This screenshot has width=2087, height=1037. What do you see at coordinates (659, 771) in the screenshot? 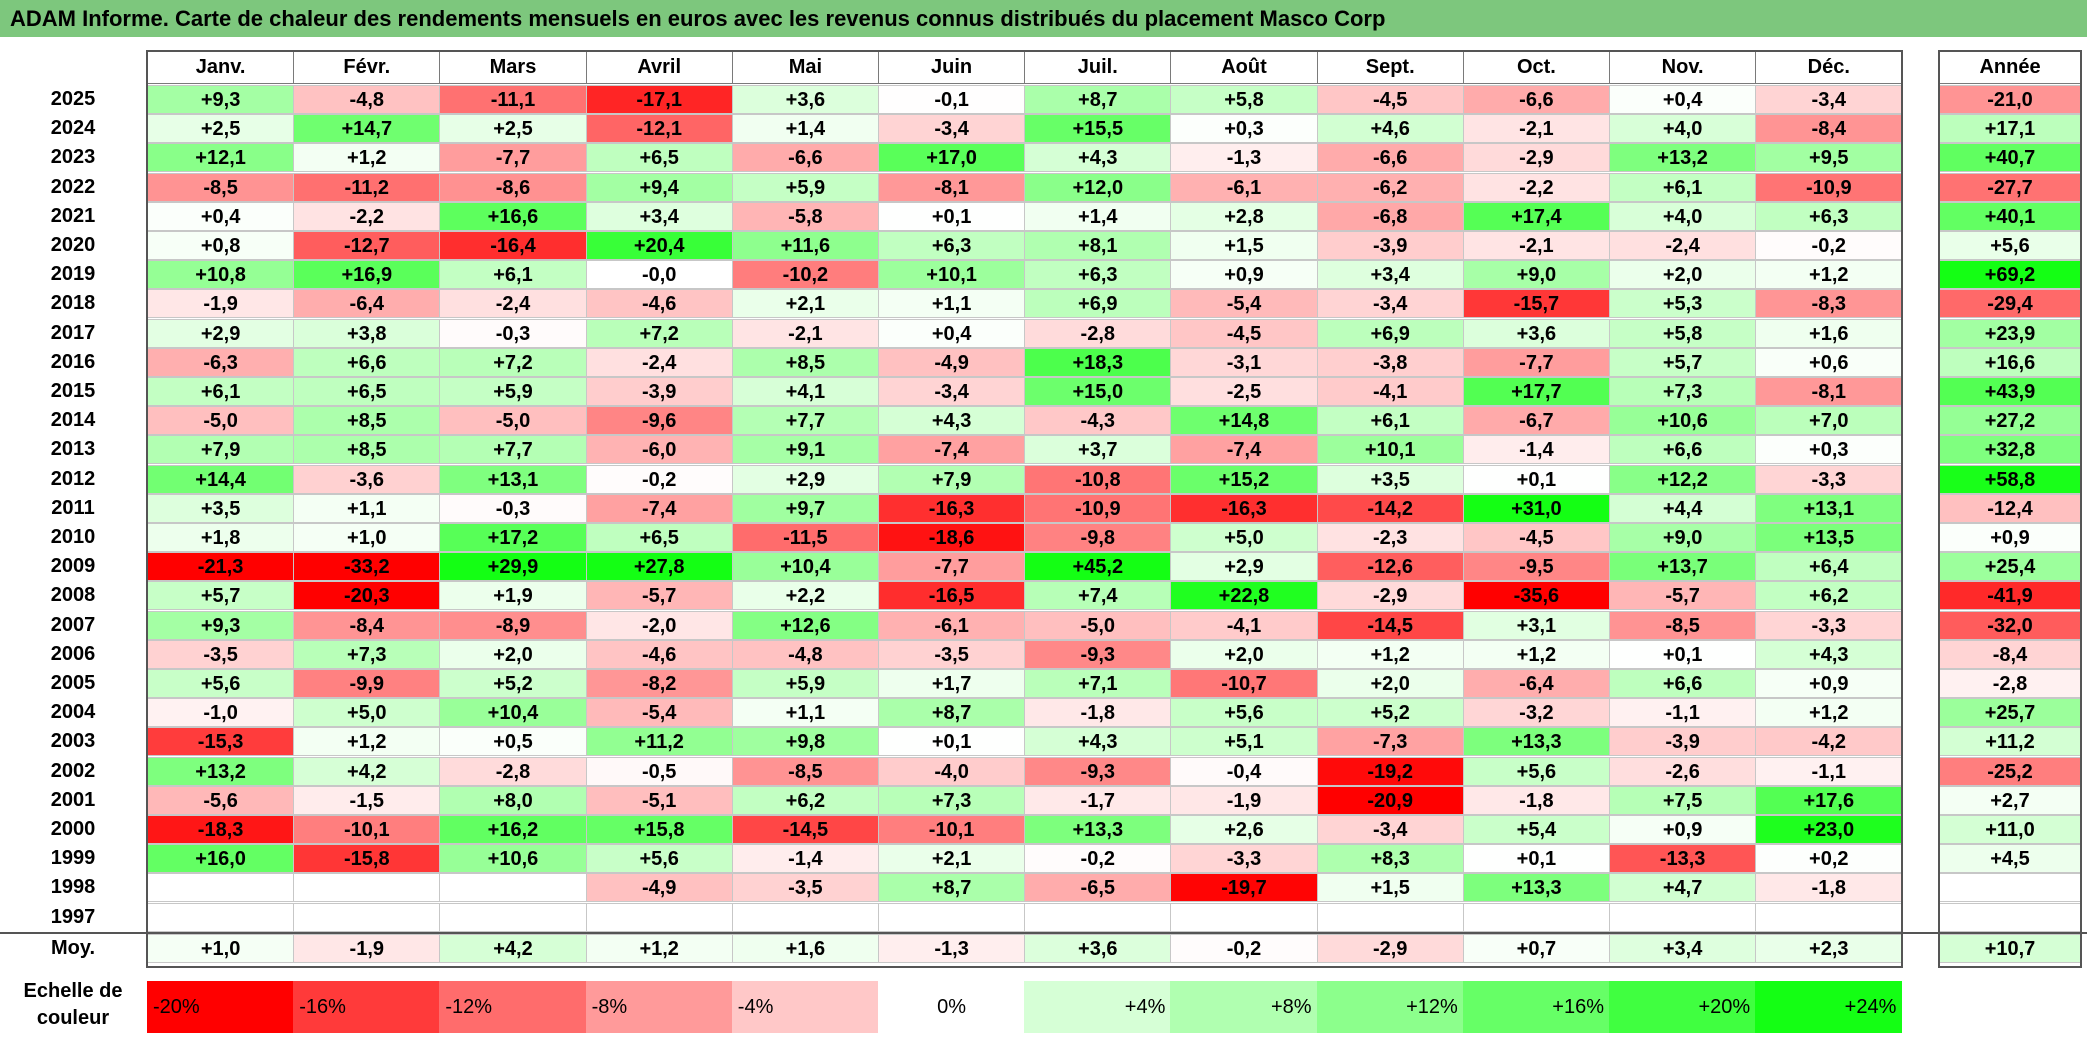
I see `heatmap-cell: -0,5` at bounding box center [659, 771].